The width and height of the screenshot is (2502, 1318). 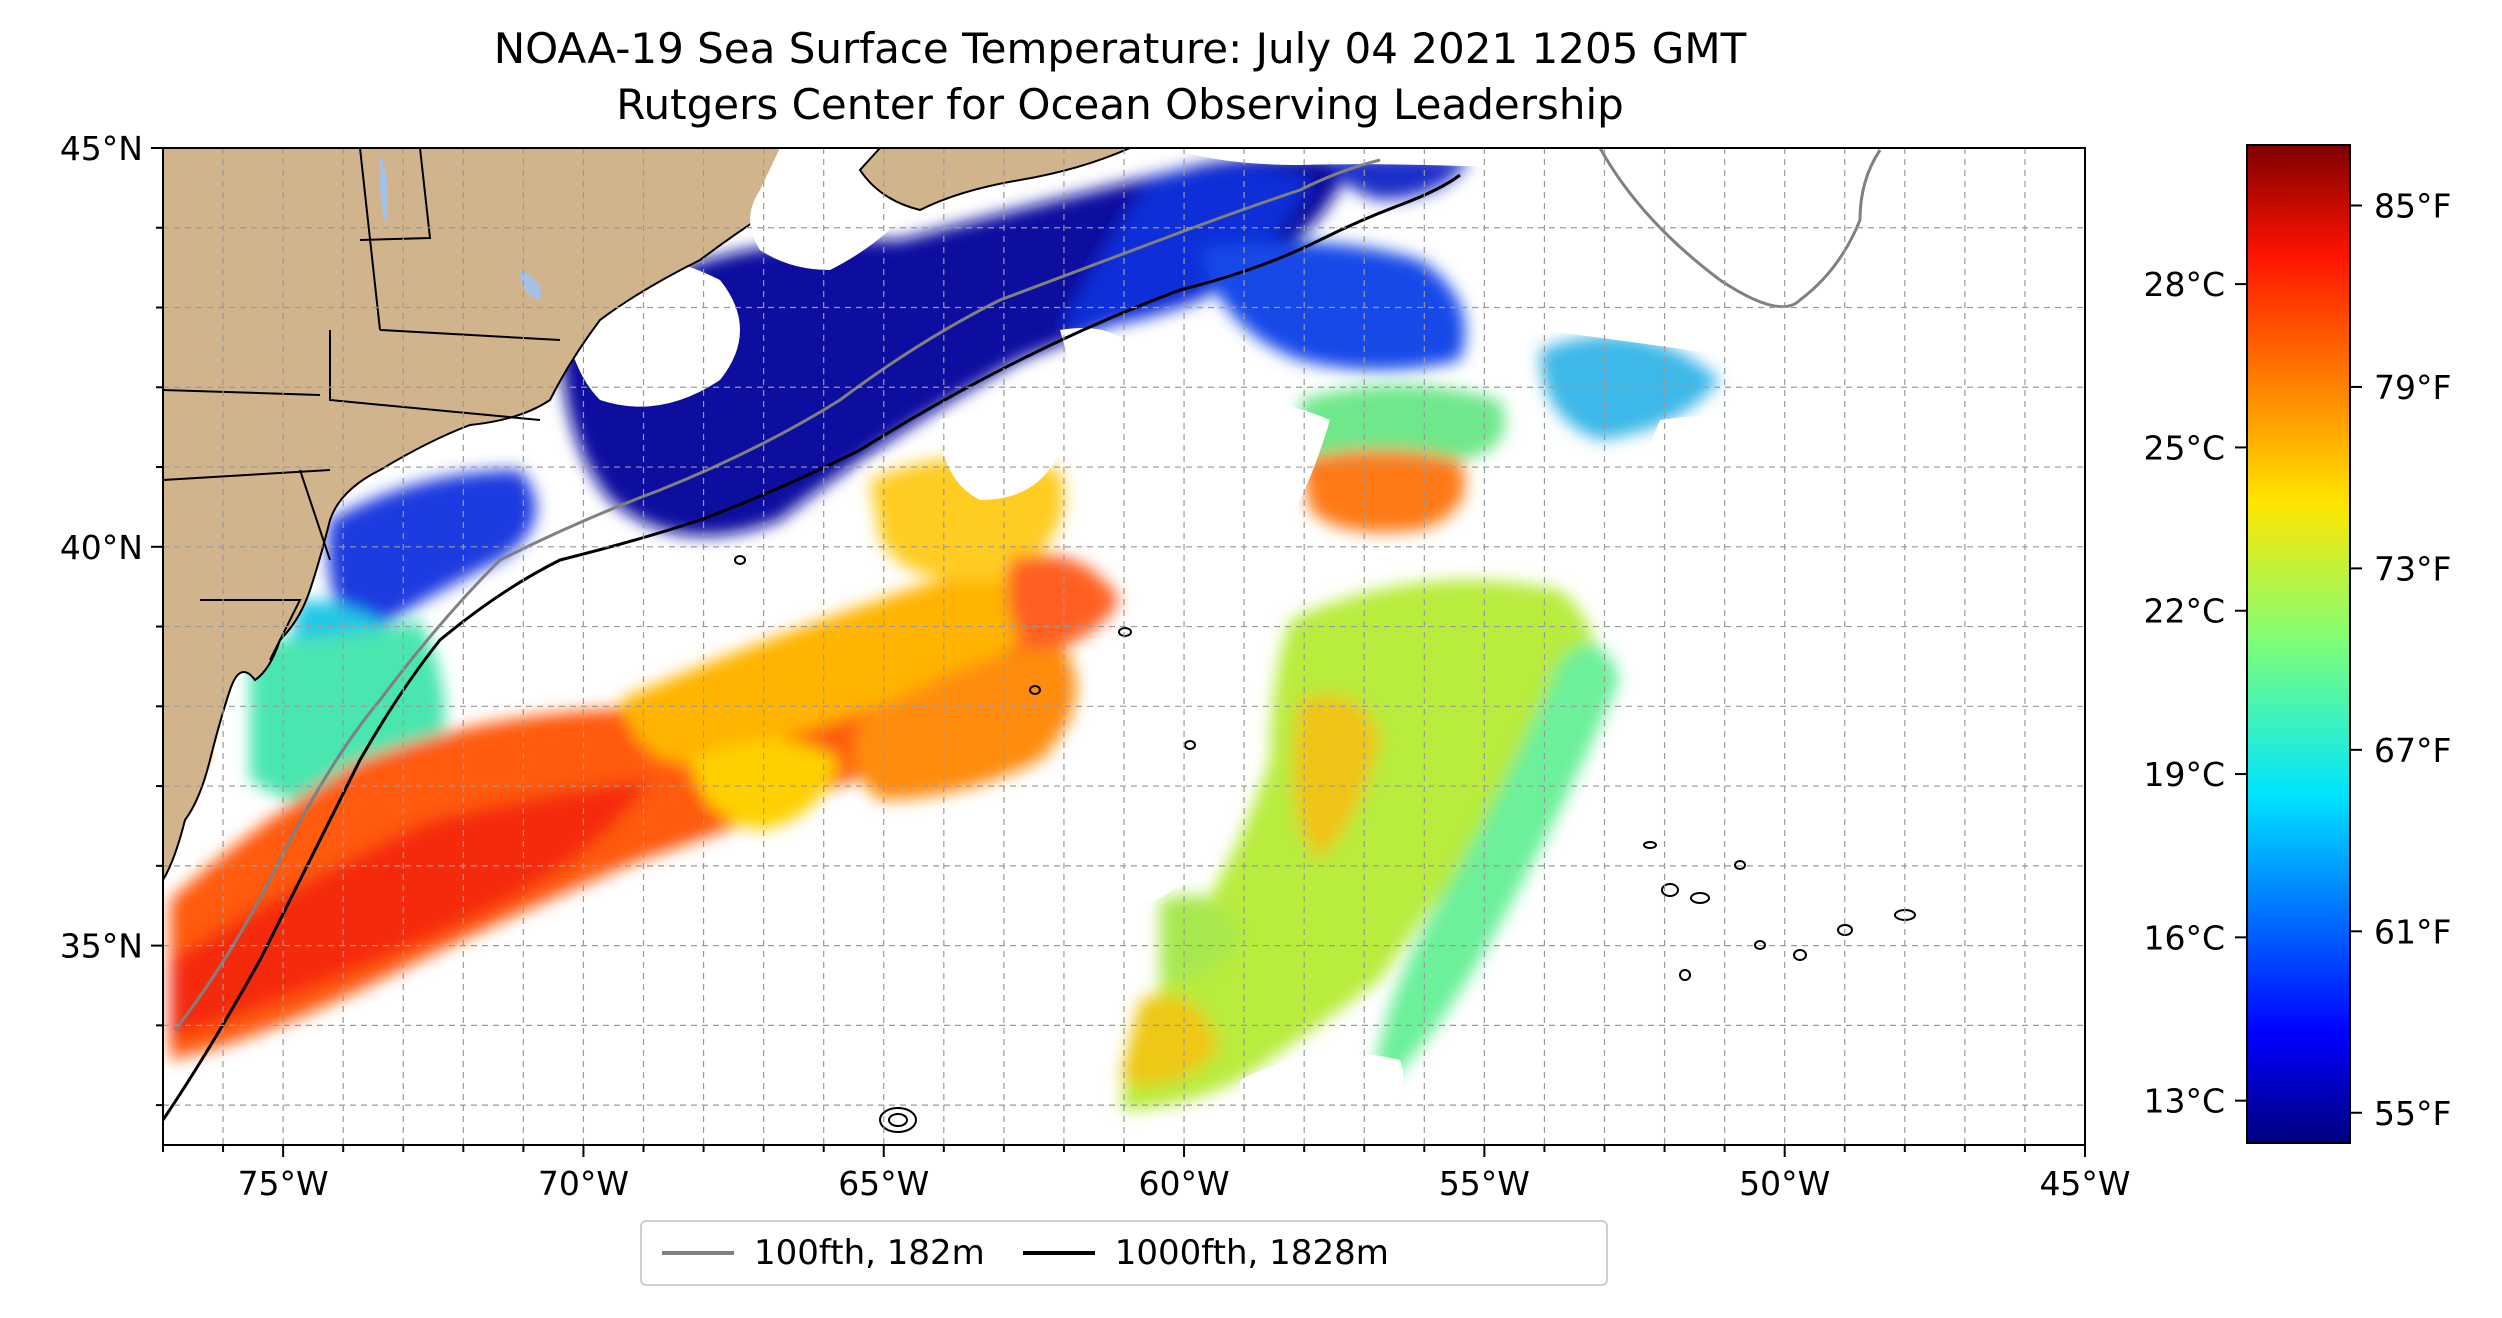 What do you see at coordinates (2184, 447) in the screenshot?
I see `colorbar-c-label: 25°C` at bounding box center [2184, 447].